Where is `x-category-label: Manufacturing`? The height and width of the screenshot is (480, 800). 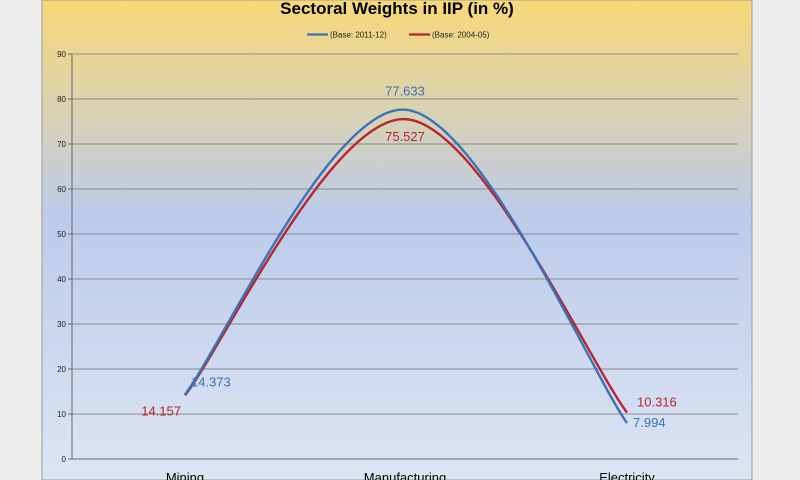 x-category-label: Manufacturing is located at coordinates (405, 475).